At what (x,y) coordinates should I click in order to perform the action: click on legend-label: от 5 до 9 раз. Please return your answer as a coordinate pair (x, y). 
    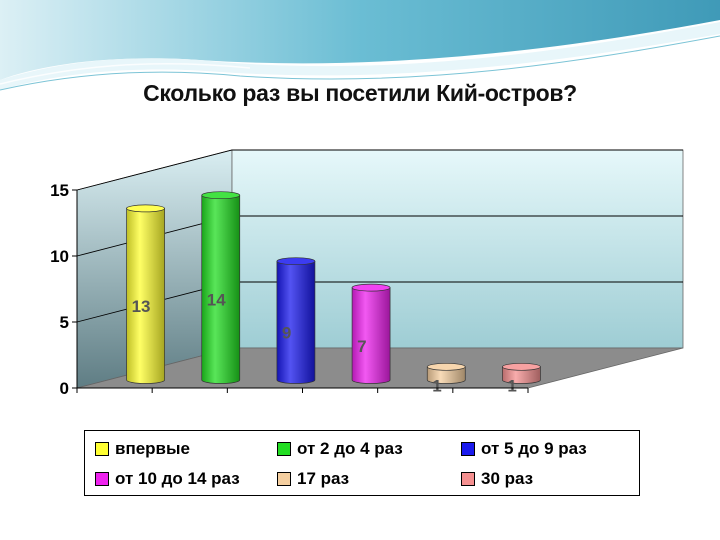
    Looking at the image, I should click on (534, 448).